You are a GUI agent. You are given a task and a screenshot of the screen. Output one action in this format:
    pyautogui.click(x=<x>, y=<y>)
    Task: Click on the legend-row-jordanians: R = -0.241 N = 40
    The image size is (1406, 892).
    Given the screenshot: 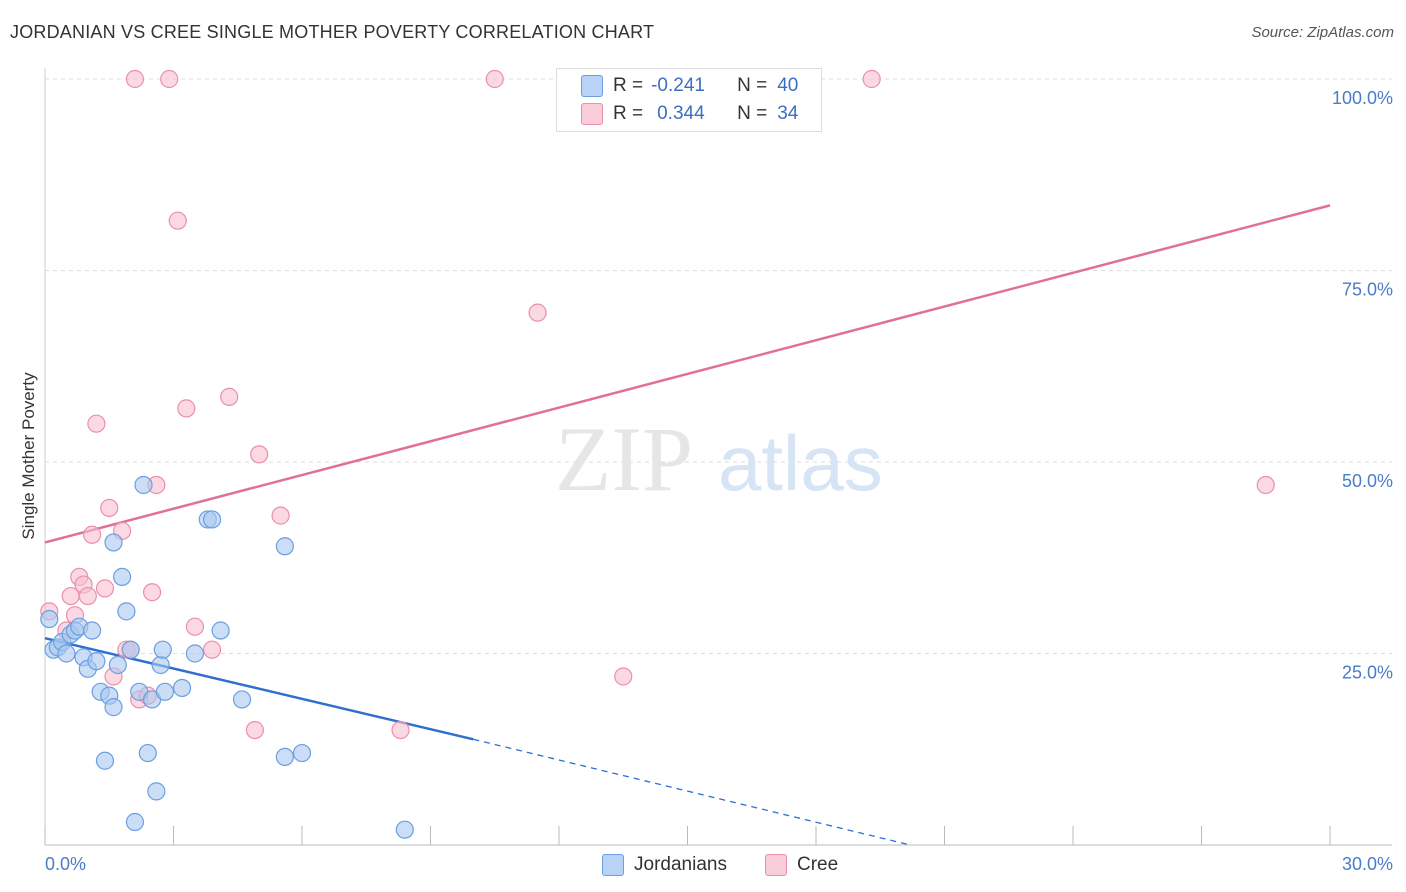 What is the action you would take?
    pyautogui.click(x=689, y=86)
    